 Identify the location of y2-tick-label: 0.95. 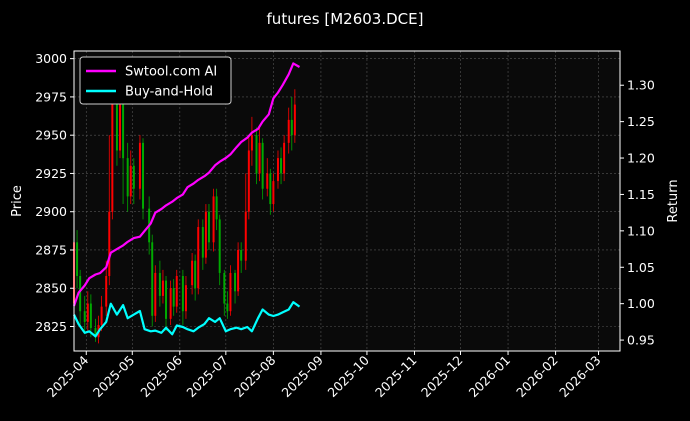
(641, 340).